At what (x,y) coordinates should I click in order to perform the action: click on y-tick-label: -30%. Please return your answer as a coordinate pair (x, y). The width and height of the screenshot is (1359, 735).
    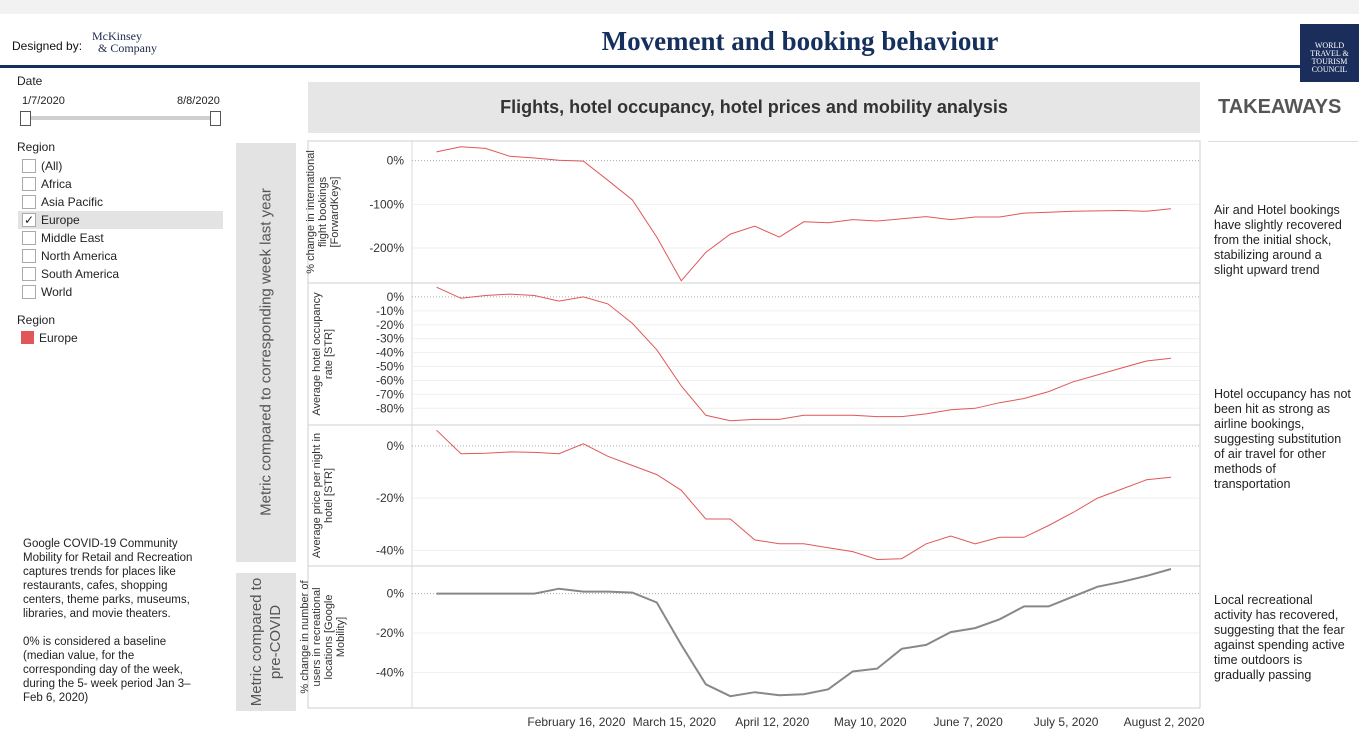
    Looking at the image, I should click on (390, 339).